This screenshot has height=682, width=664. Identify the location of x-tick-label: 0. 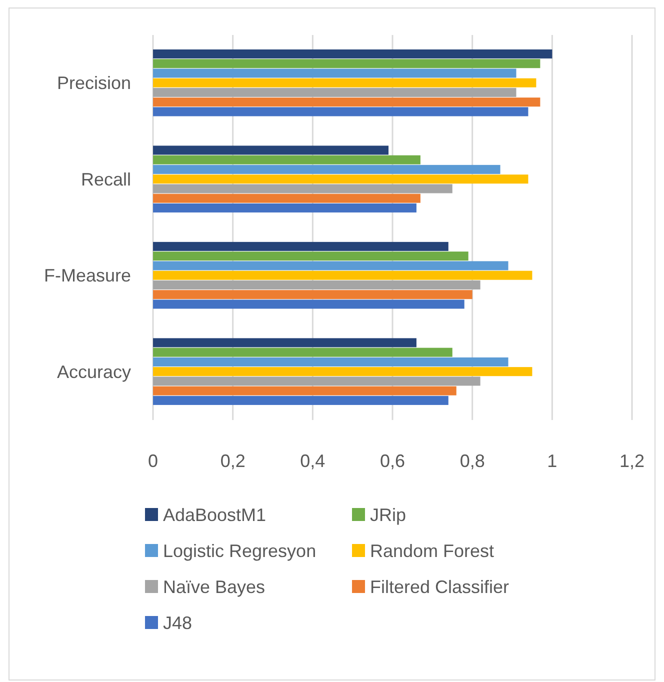
(153, 461).